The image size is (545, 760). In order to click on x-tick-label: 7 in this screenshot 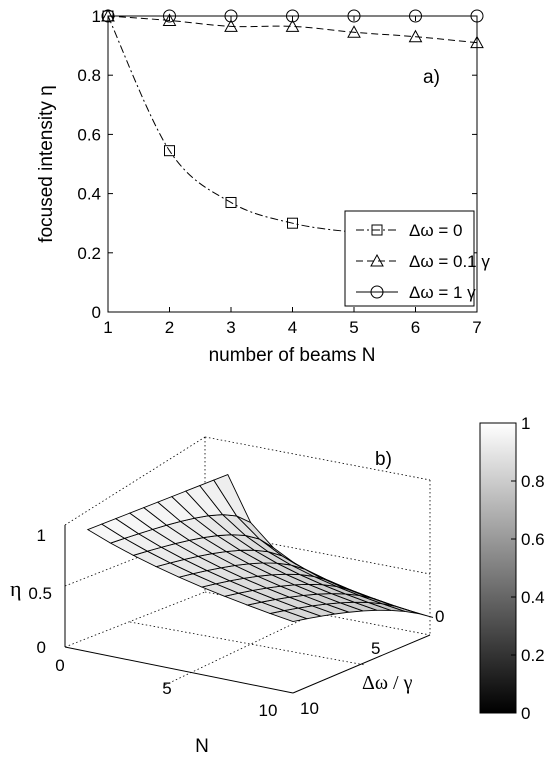, I will do `click(476, 327)`.